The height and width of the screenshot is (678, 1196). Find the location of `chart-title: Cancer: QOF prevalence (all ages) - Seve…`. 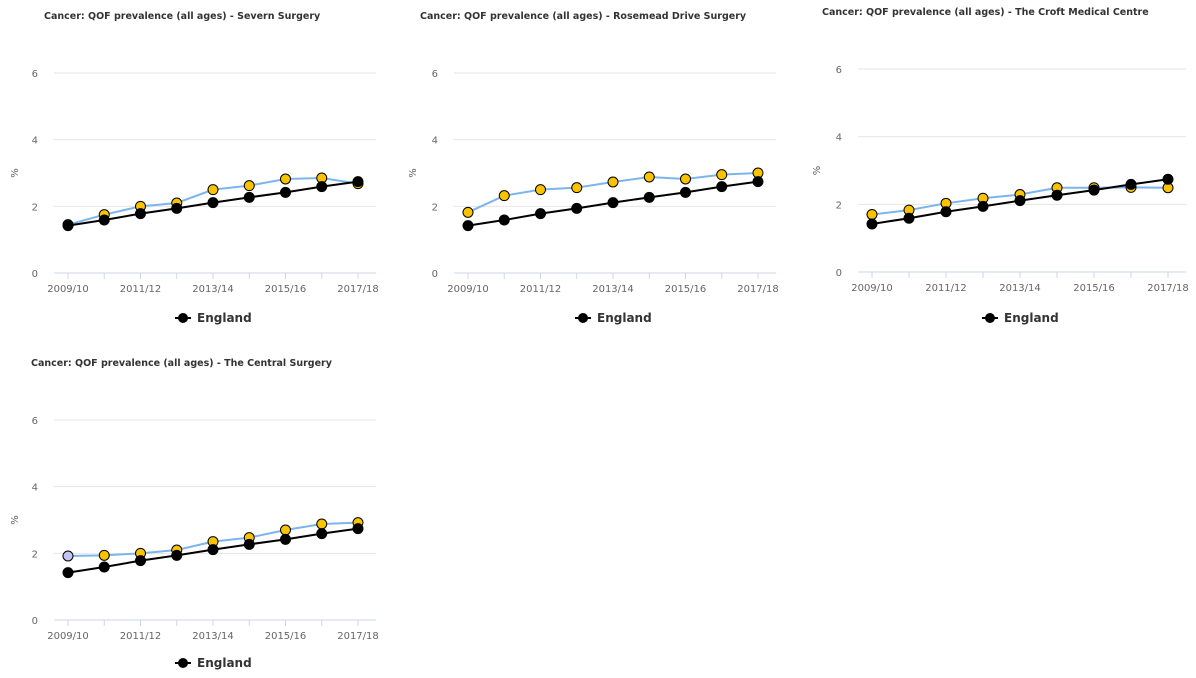

chart-title: Cancer: QOF prevalence (all ages) - Seve… is located at coordinates (182, 16).